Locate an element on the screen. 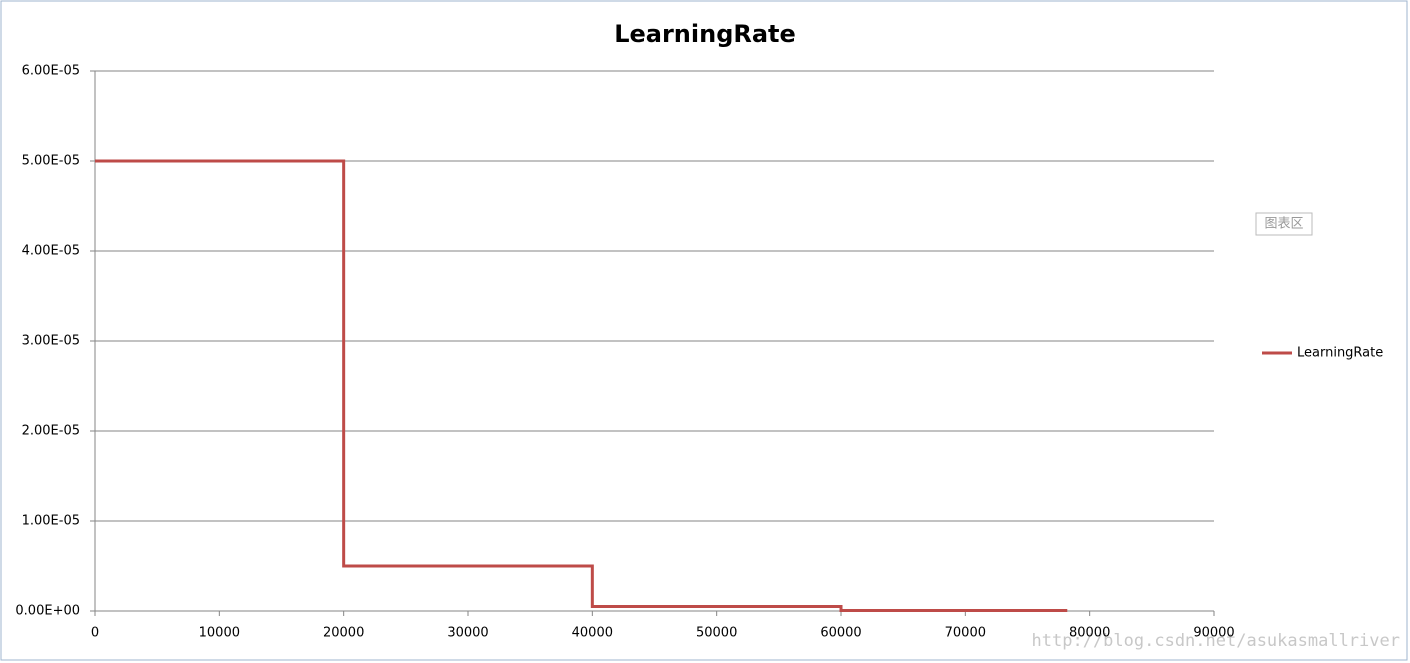  chart-title: LearningRate is located at coordinates (705, 34).